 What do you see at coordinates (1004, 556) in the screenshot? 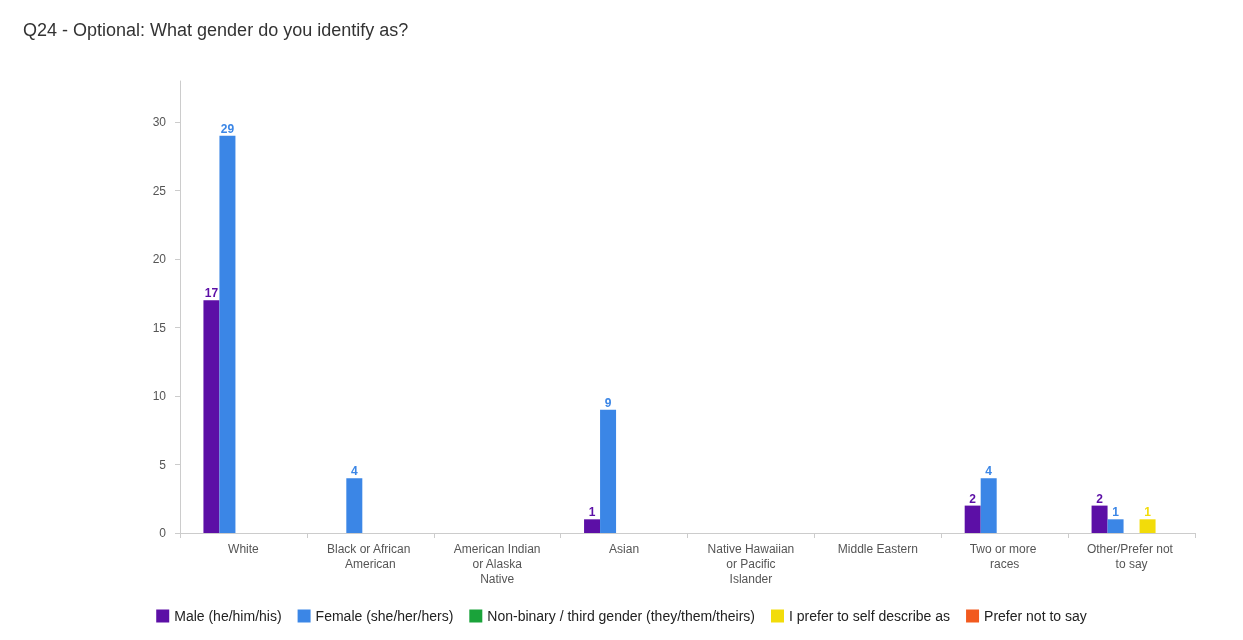
I see `x-tick-label: Two or more races` at bounding box center [1004, 556].